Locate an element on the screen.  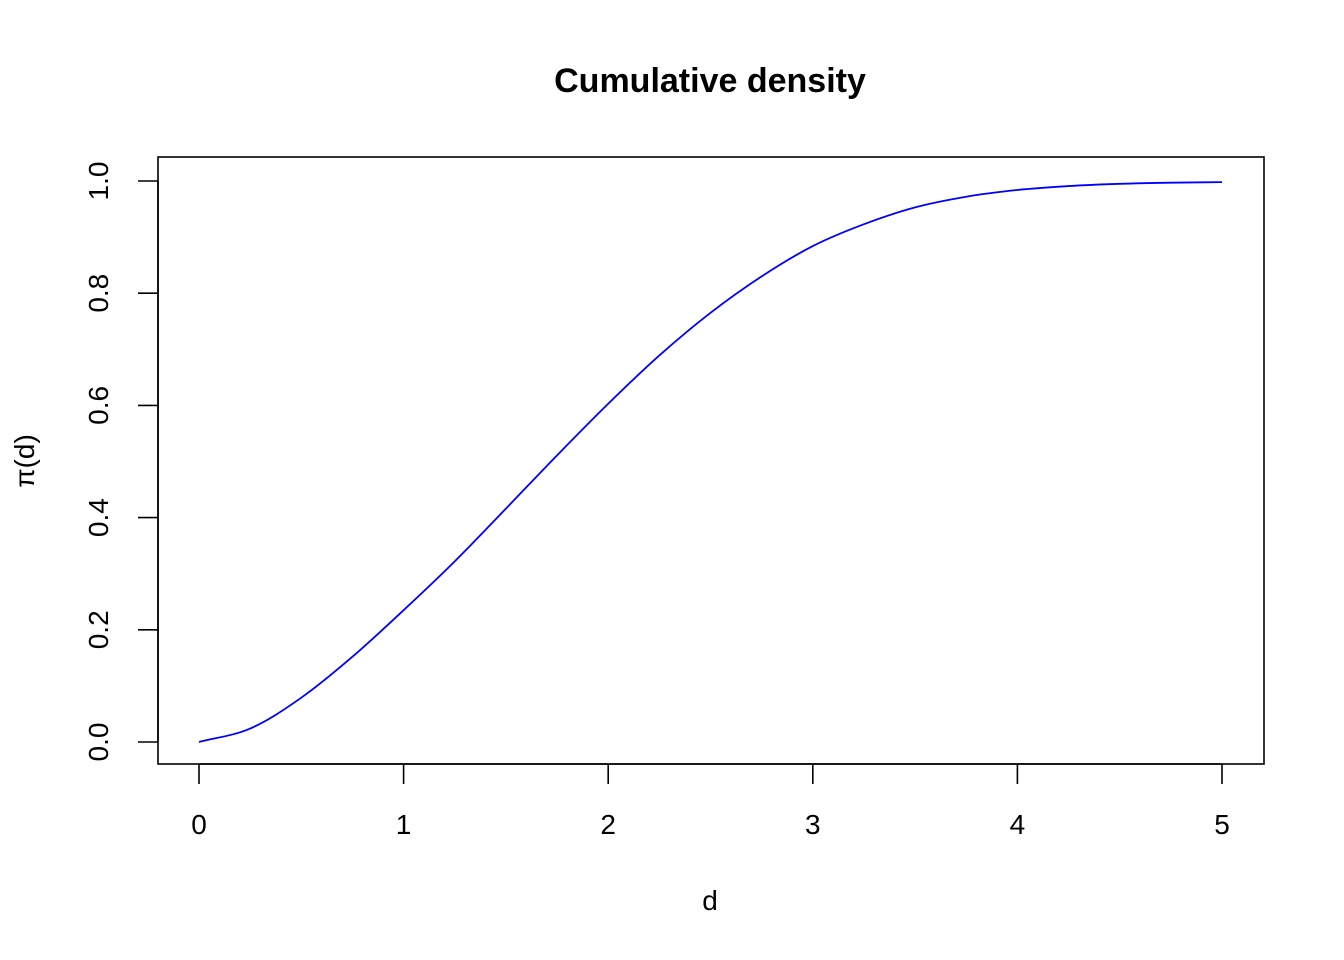
y-axis-label: π(d) is located at coordinates (24, 461).